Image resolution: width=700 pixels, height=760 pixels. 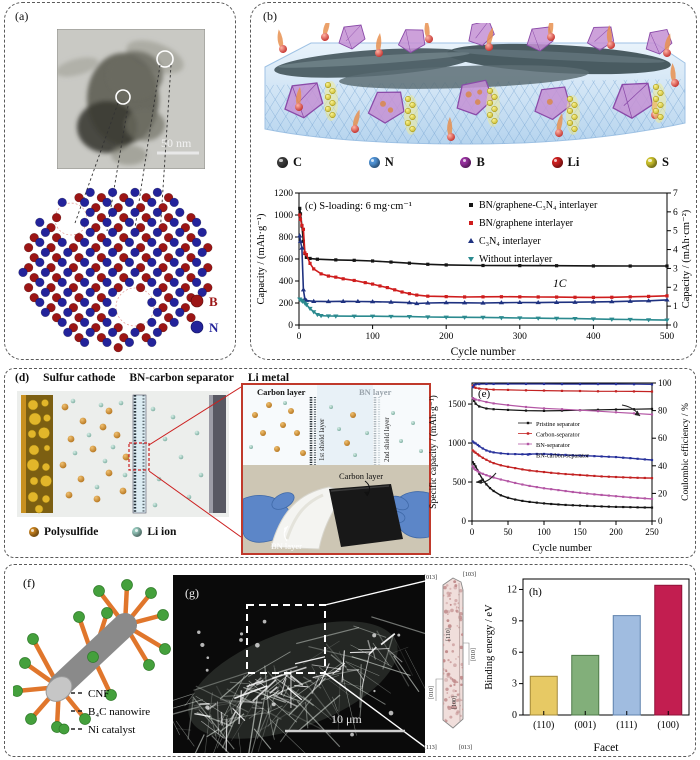 I want to click on composite-interlayer-illustration, so click(x=475, y=84).